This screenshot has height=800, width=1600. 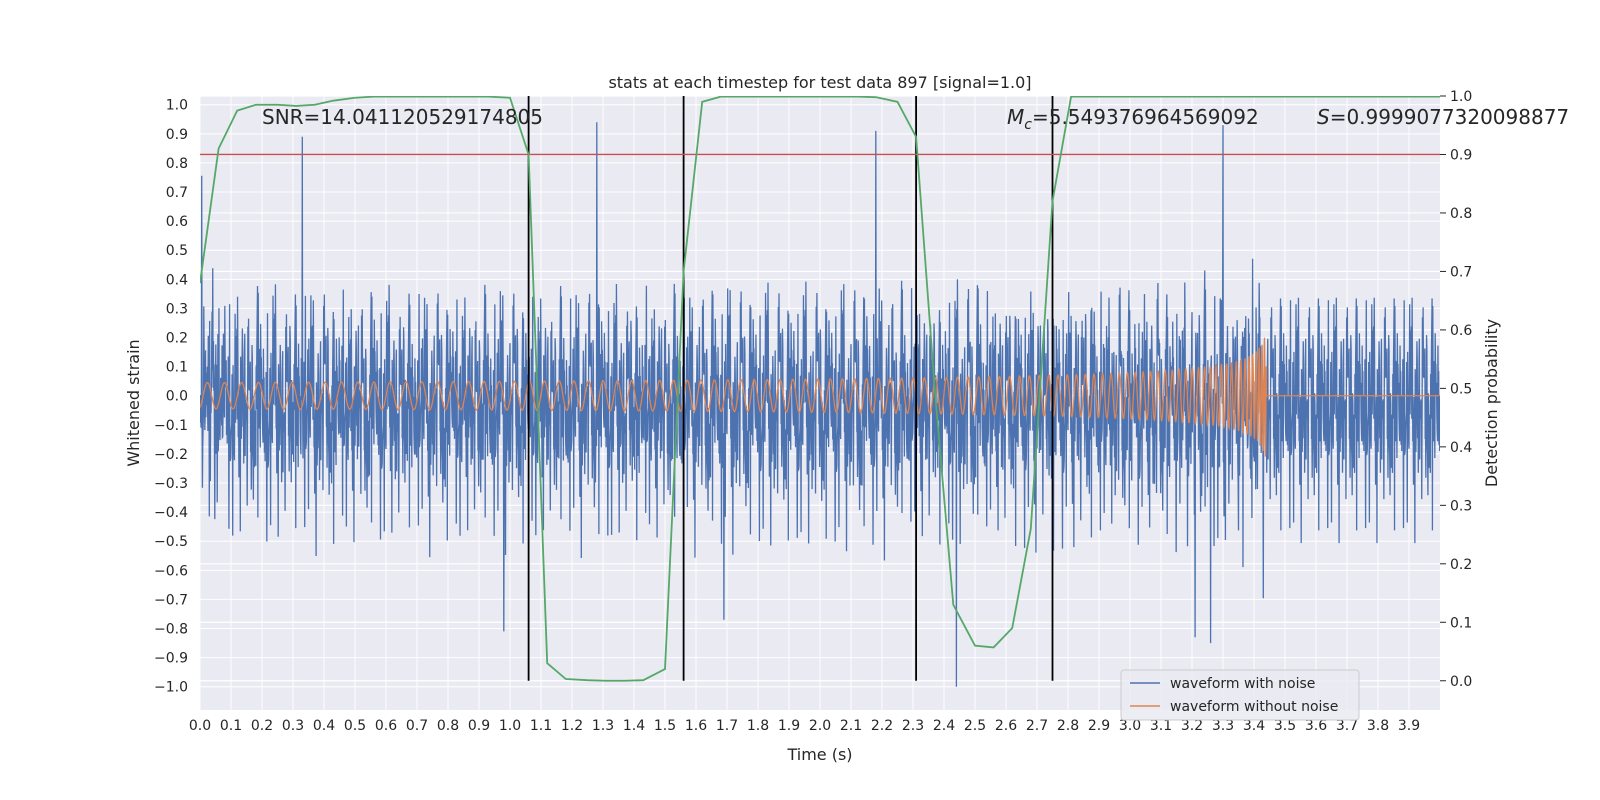 What do you see at coordinates (1130, 726) in the screenshot?
I see `x-tick-label: 3.0` at bounding box center [1130, 726].